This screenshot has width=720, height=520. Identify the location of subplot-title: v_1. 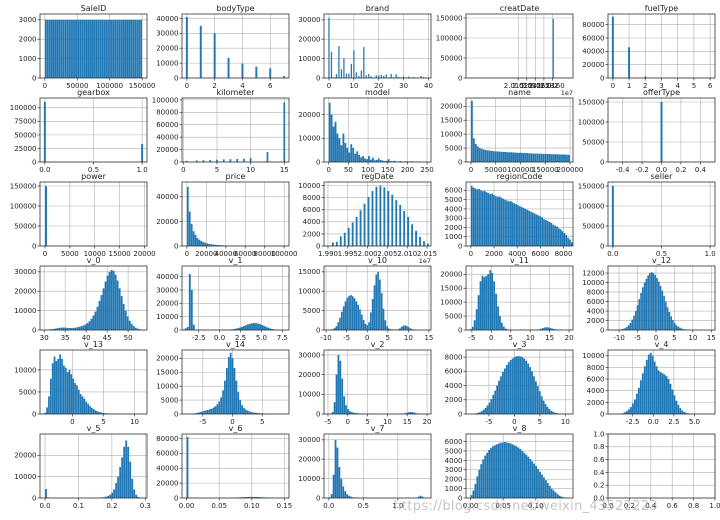
(236, 260).